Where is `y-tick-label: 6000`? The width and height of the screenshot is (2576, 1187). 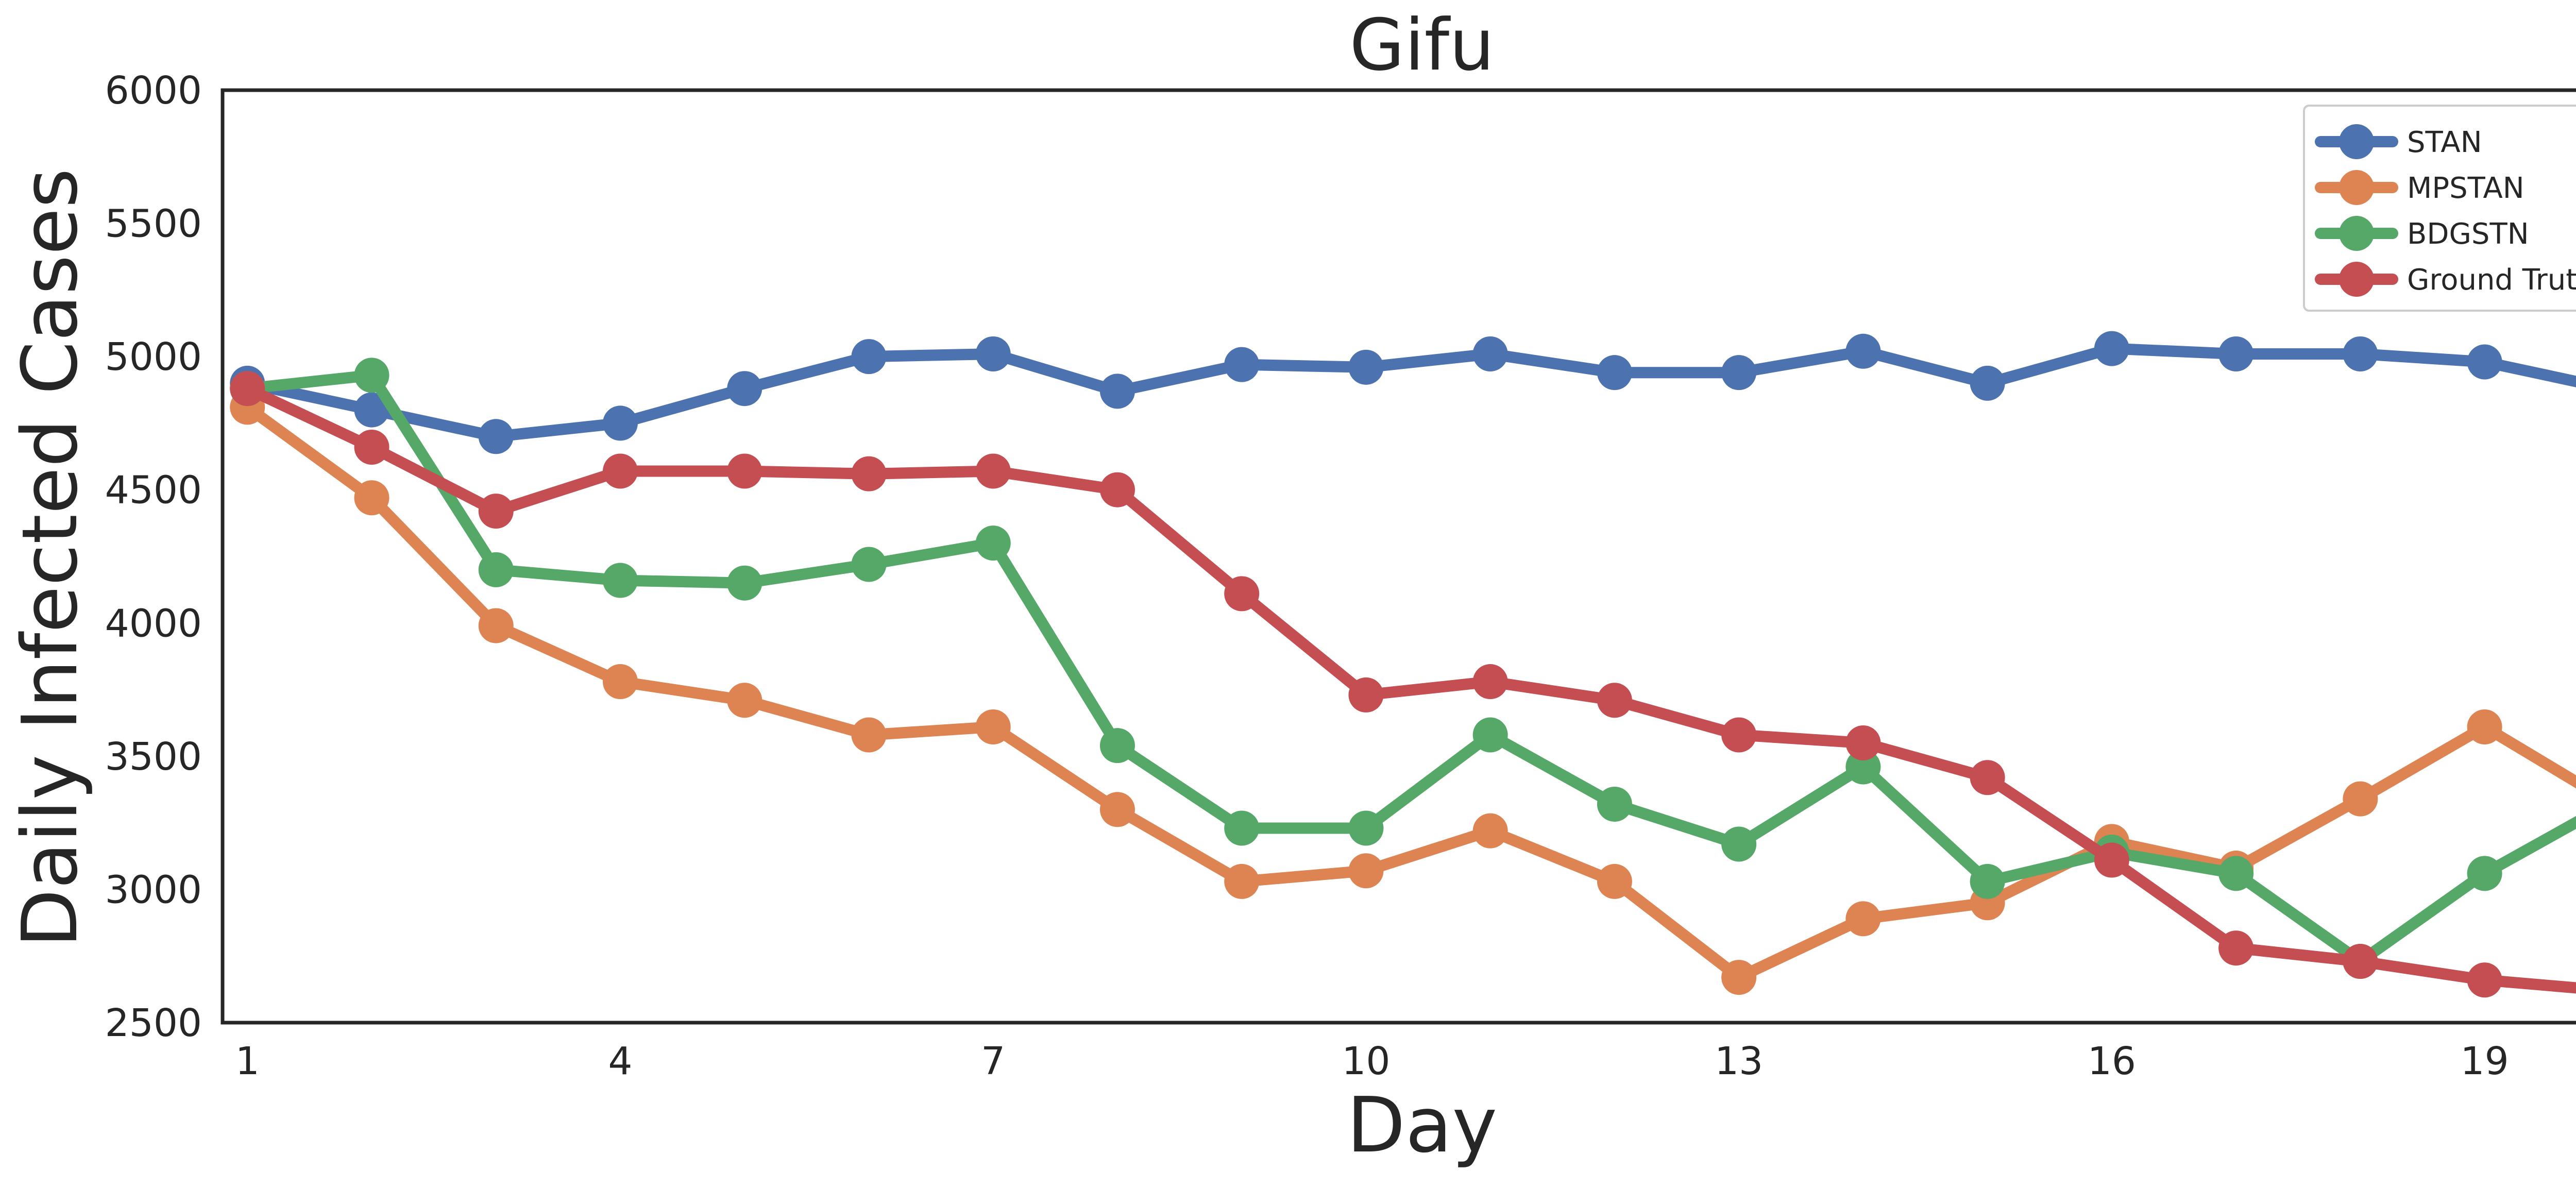
y-tick-label: 6000 is located at coordinates (153, 91).